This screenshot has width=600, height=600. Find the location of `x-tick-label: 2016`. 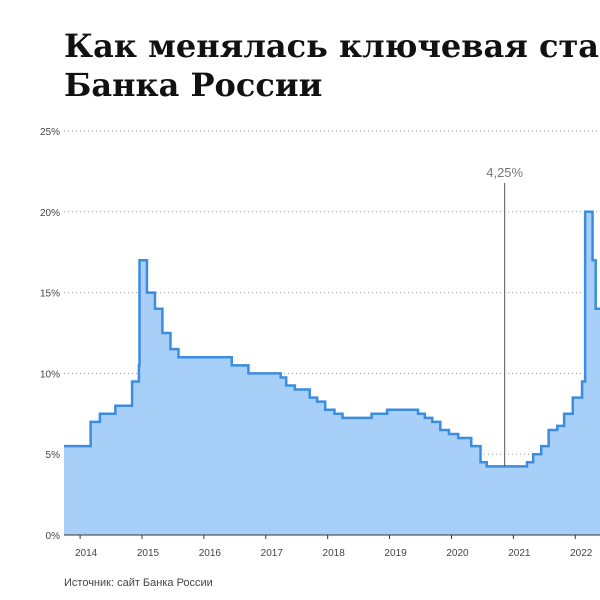

x-tick-label: 2016 is located at coordinates (210, 553).